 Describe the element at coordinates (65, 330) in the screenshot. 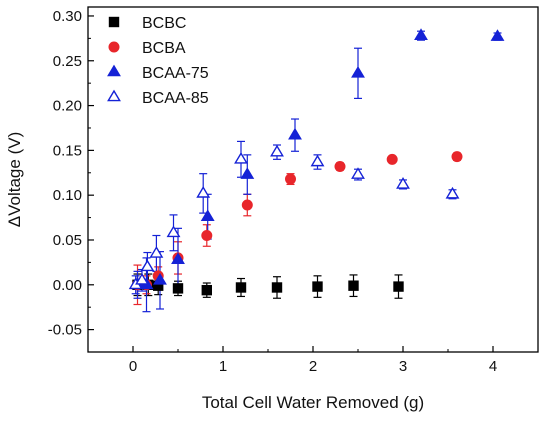

I see `y-tick-label: -0.05` at that location.